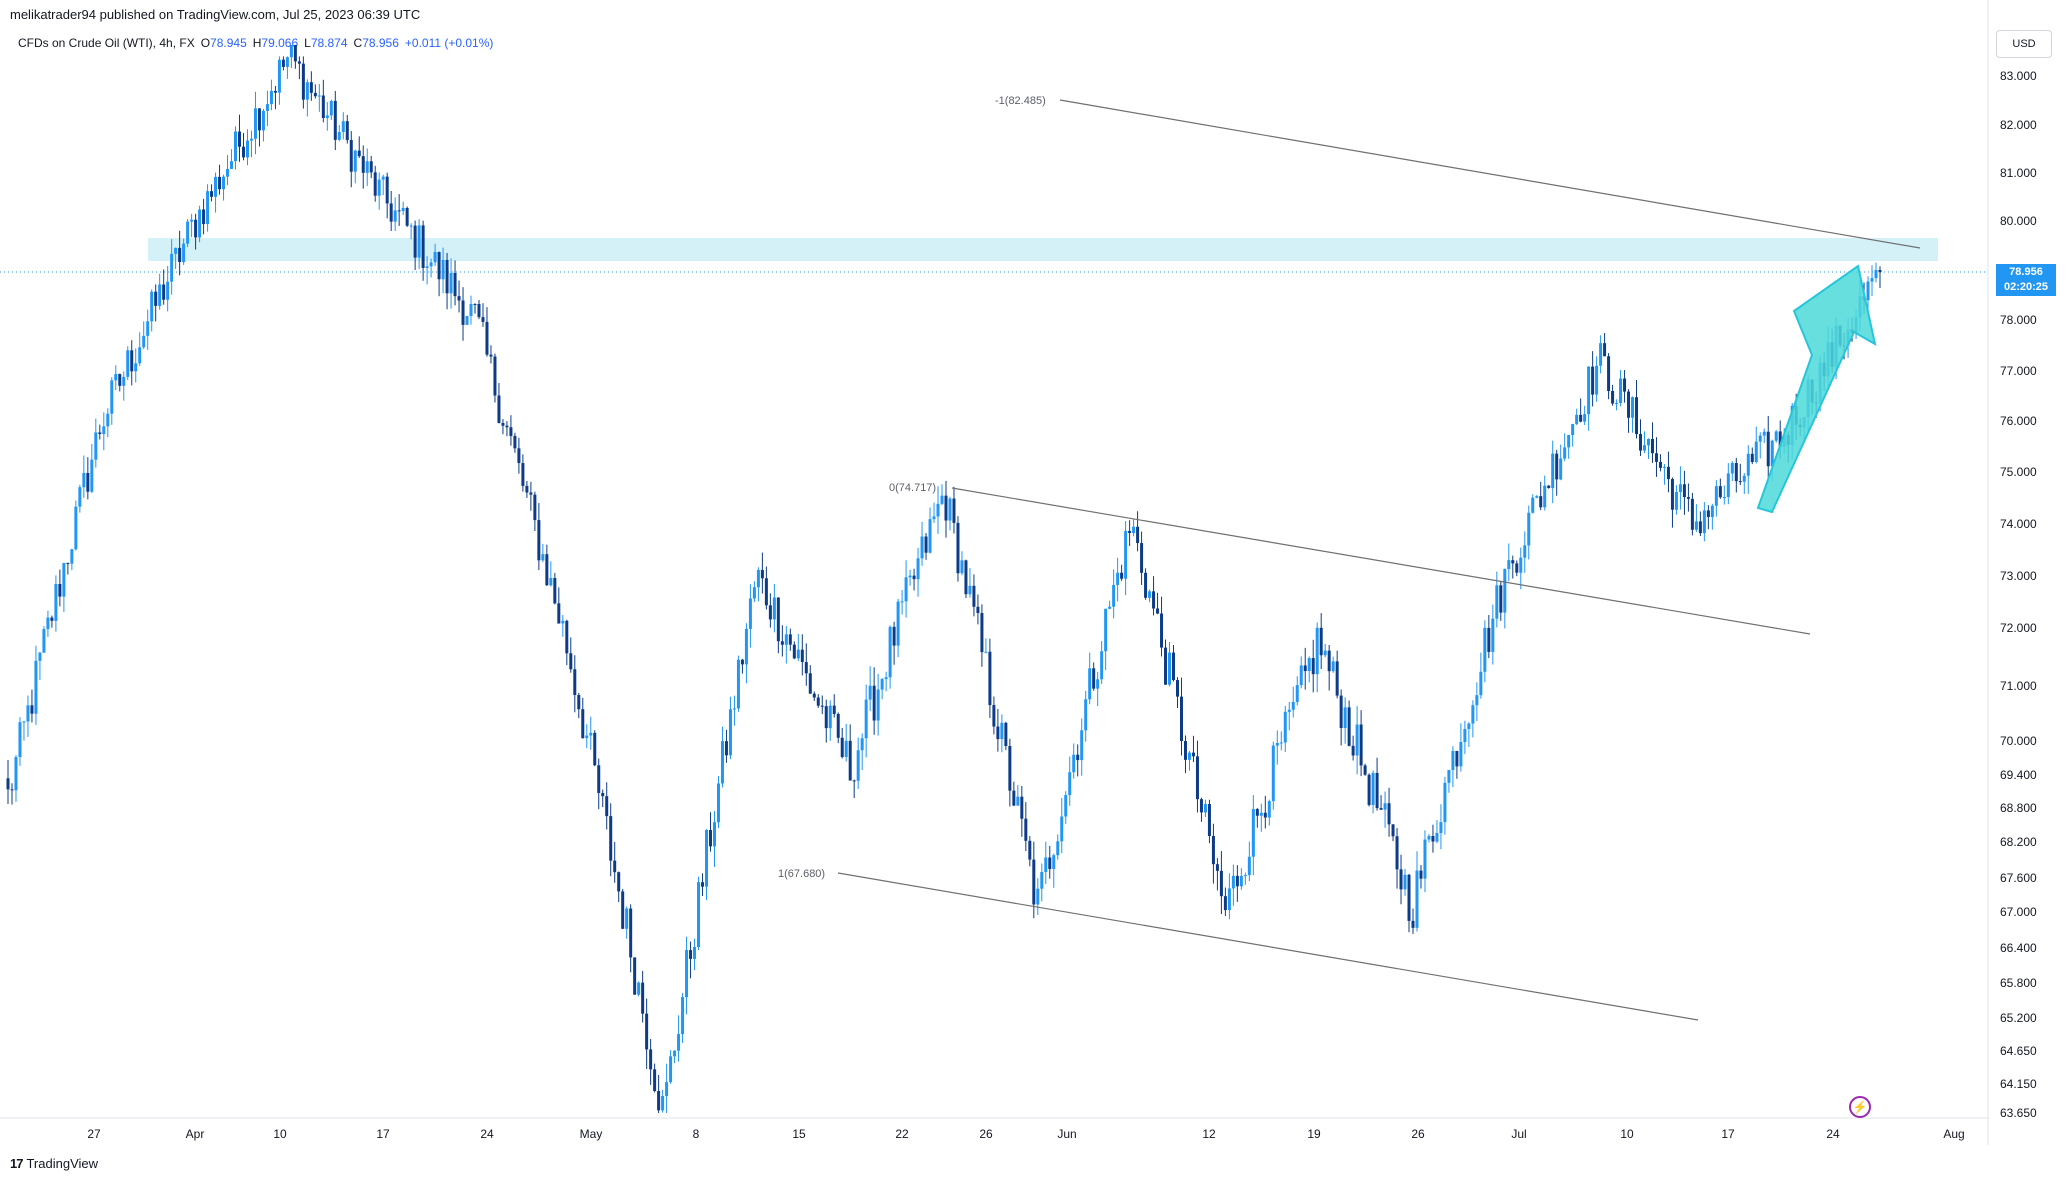 Image resolution: width=2066 pixels, height=1181 pixels. What do you see at coordinates (275, 43) in the screenshot?
I see `ohlc-high: H79.066` at bounding box center [275, 43].